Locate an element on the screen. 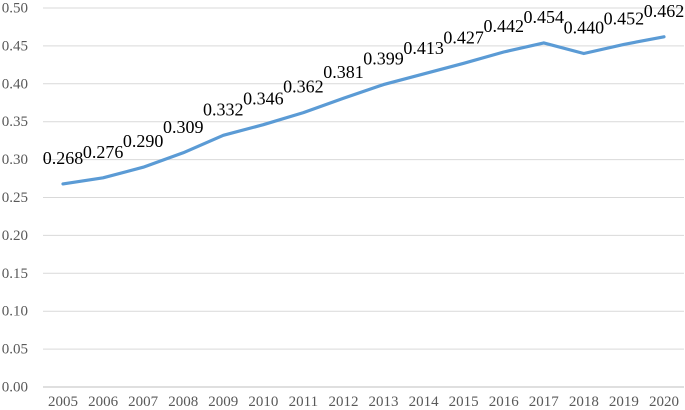 The height and width of the screenshot is (410, 685). x-axis-tick-label: 2016 is located at coordinates (504, 402).